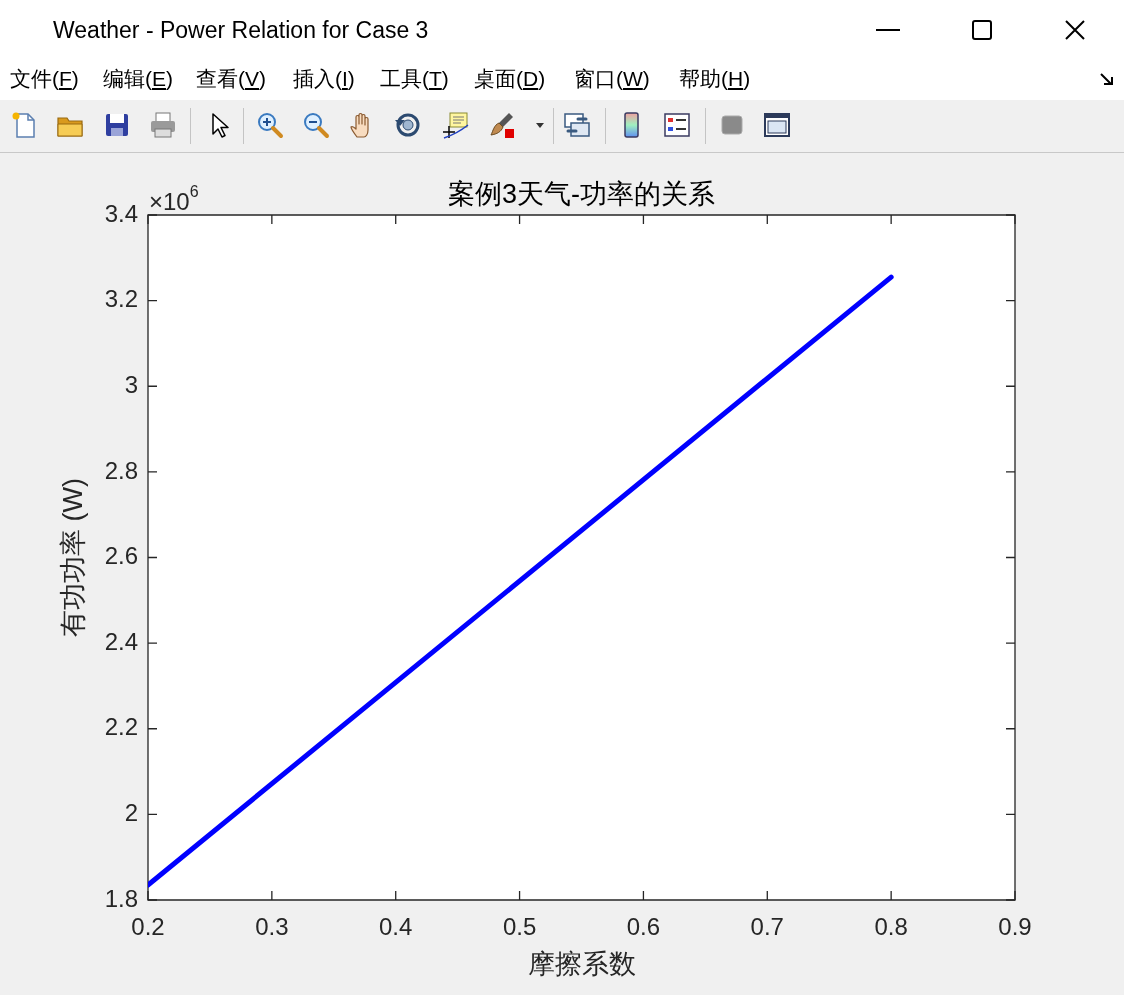  What do you see at coordinates (121, 641) in the screenshot?
I see `y-tick-label: 2.4` at bounding box center [121, 641].